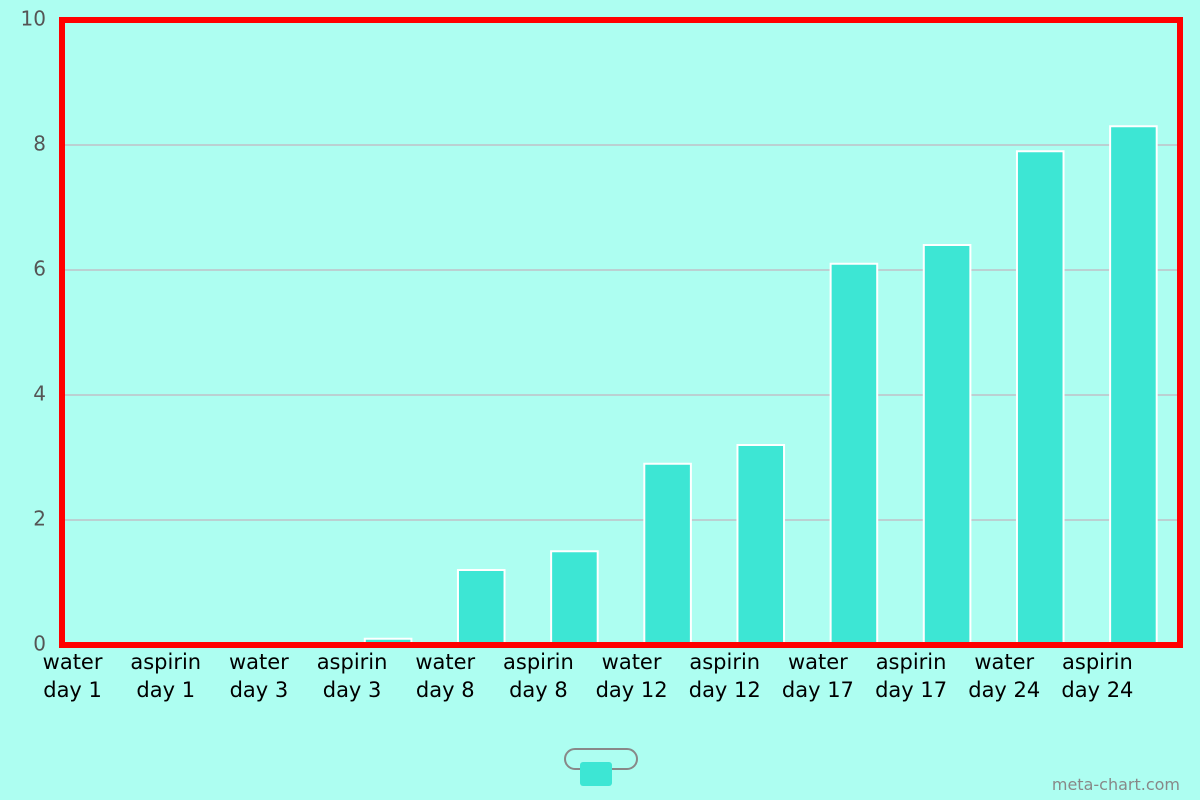  I want to click on y-tick-label: 4, so click(39, 394).